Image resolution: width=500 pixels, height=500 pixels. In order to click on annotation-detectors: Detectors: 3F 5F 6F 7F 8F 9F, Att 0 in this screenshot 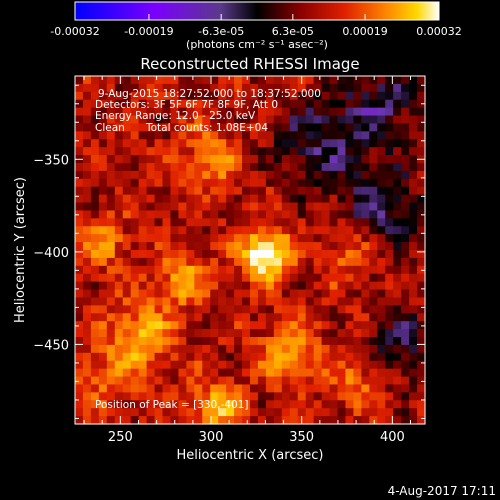, I will do `click(186, 105)`.